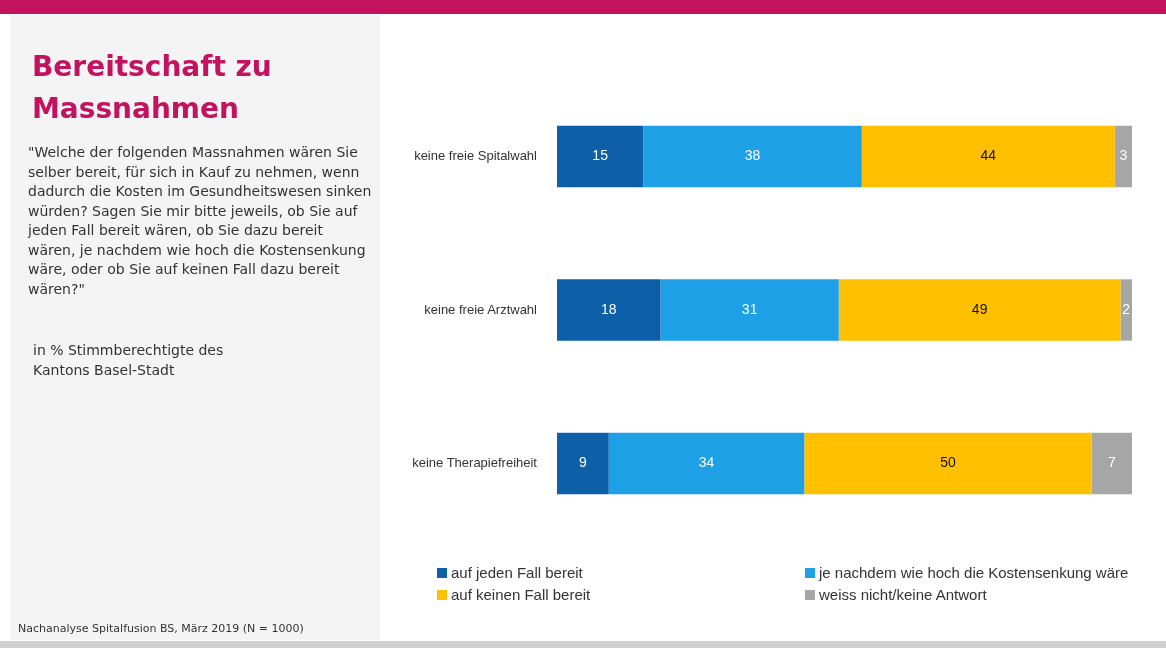  I want to click on data-label: 38, so click(752, 155).